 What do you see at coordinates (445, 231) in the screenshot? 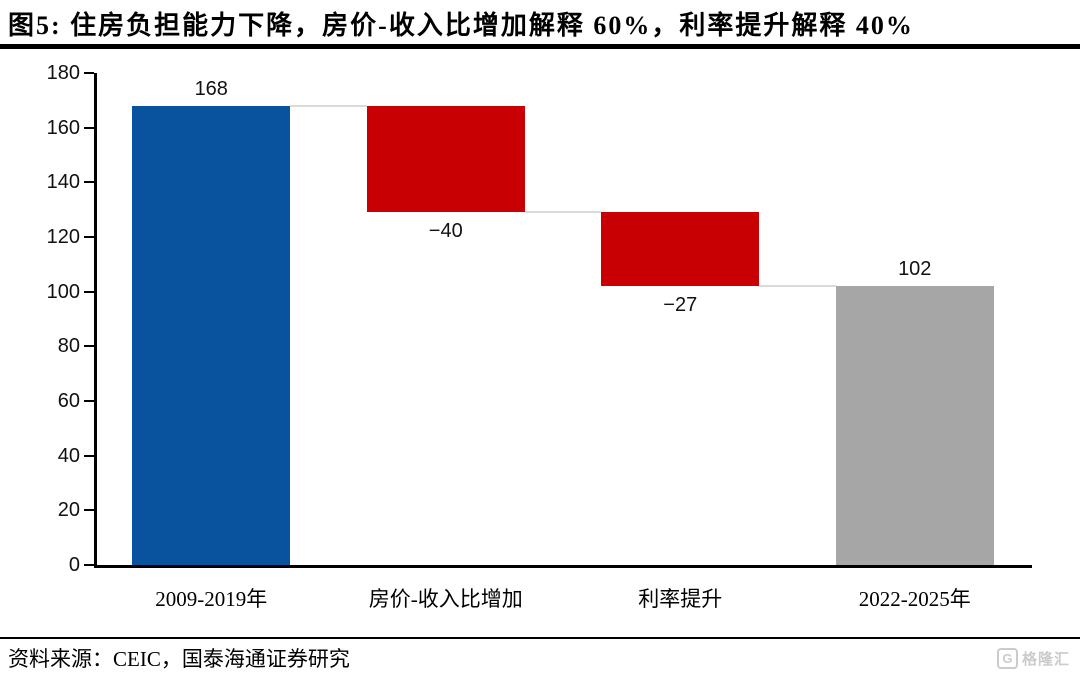
I see `bar-value-label: −40` at bounding box center [445, 231].